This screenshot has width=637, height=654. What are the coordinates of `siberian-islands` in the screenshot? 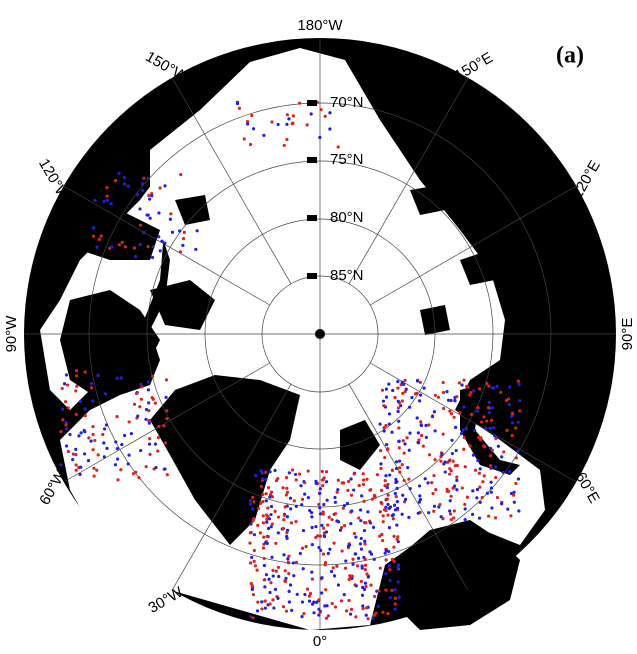 It's located at (452, 260).